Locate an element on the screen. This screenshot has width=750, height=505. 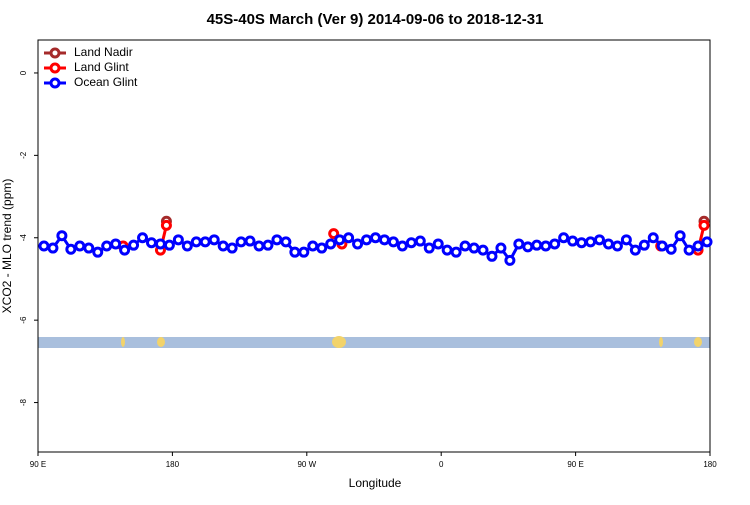
y-axis-label: XCO2 - MLO trend (ppm) is located at coordinates (7, 246).